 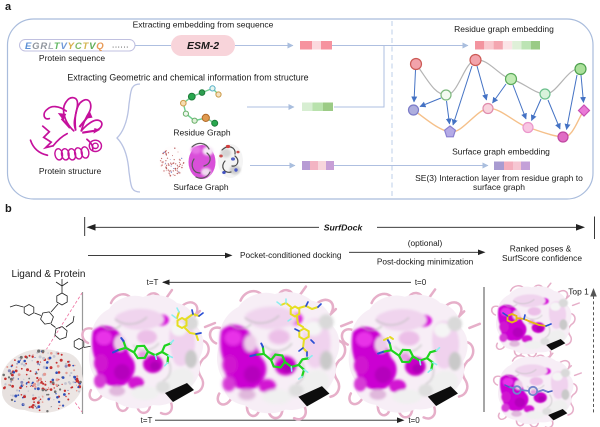 What do you see at coordinates (72, 58) in the screenshot?
I see `svg-text: Protein sequence` at bounding box center [72, 58].